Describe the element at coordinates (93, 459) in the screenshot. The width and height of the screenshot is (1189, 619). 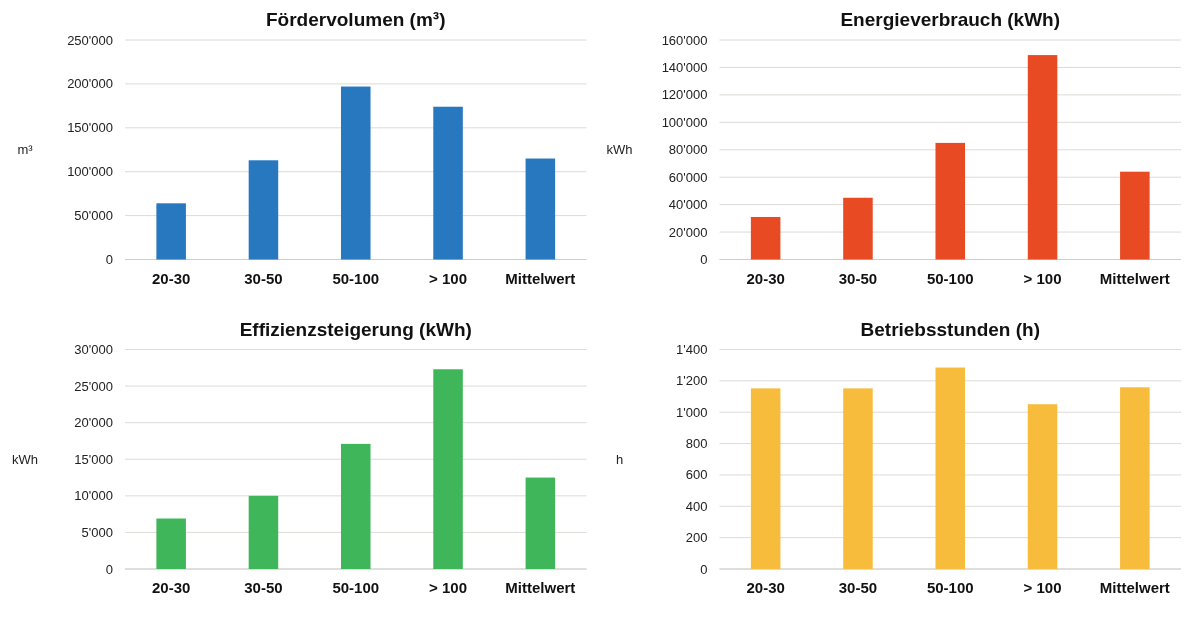
I see `y-tick-label: 15'000` at that location.